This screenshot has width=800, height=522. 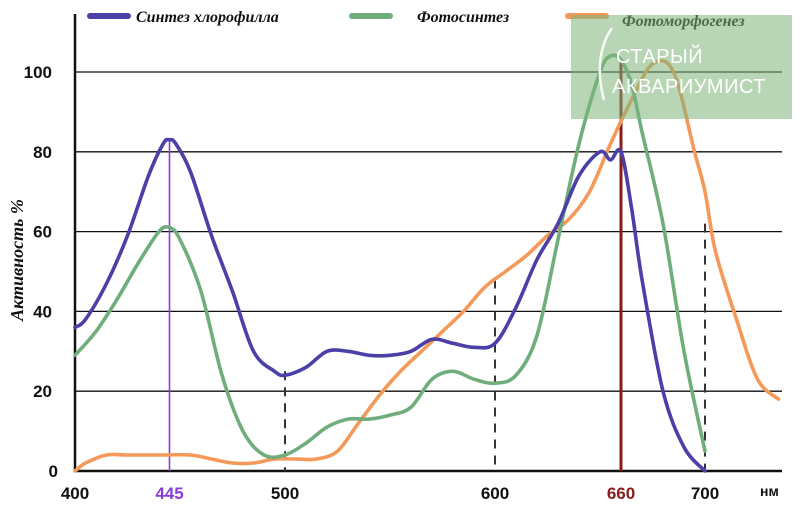 I want to click on y-tick-label: 100, so click(x=38, y=72).